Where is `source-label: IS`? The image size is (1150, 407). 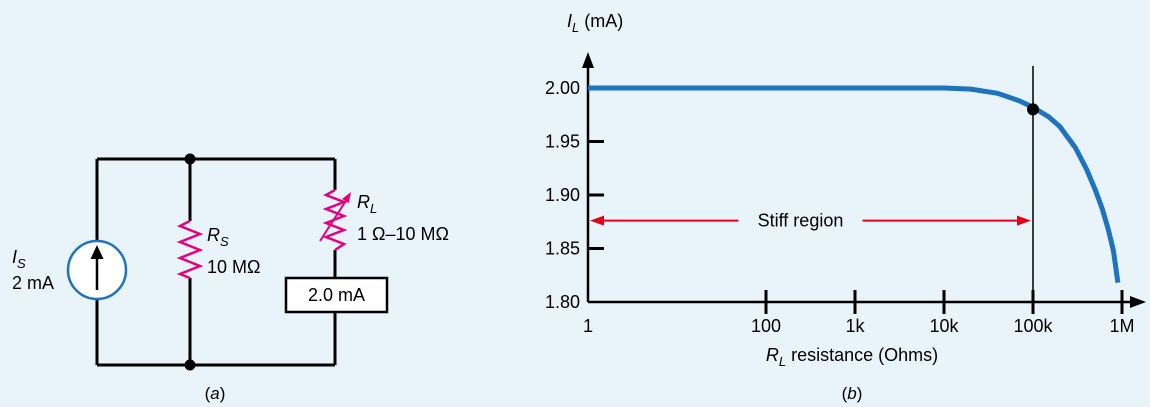 source-label: IS is located at coordinates (19, 259).